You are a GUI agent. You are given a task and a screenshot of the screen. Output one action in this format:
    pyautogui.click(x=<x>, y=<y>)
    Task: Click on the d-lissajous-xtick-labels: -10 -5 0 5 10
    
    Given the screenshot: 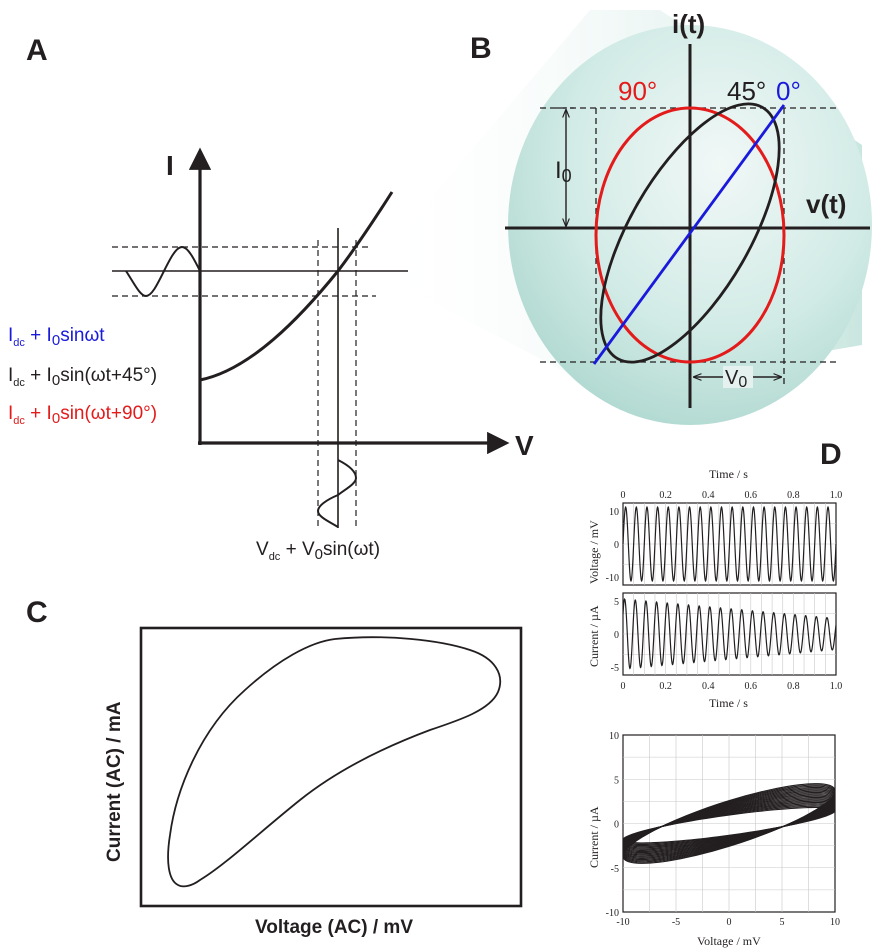 What is the action you would take?
    pyautogui.click(x=728, y=922)
    